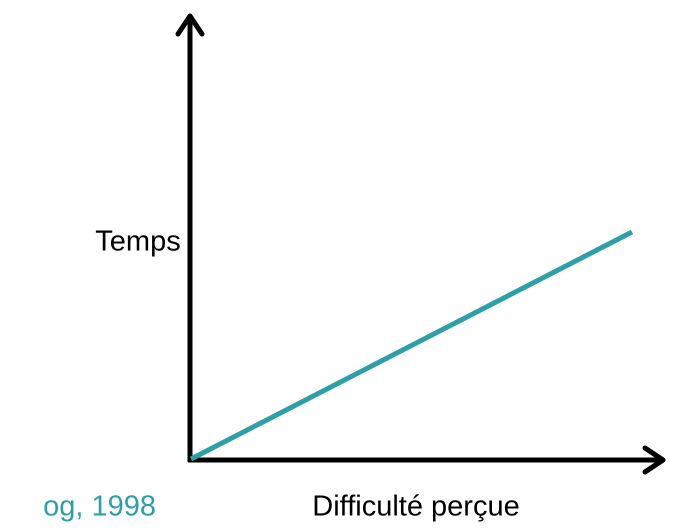  What do you see at coordinates (99, 507) in the screenshot?
I see `citation: og, 1998` at bounding box center [99, 507].